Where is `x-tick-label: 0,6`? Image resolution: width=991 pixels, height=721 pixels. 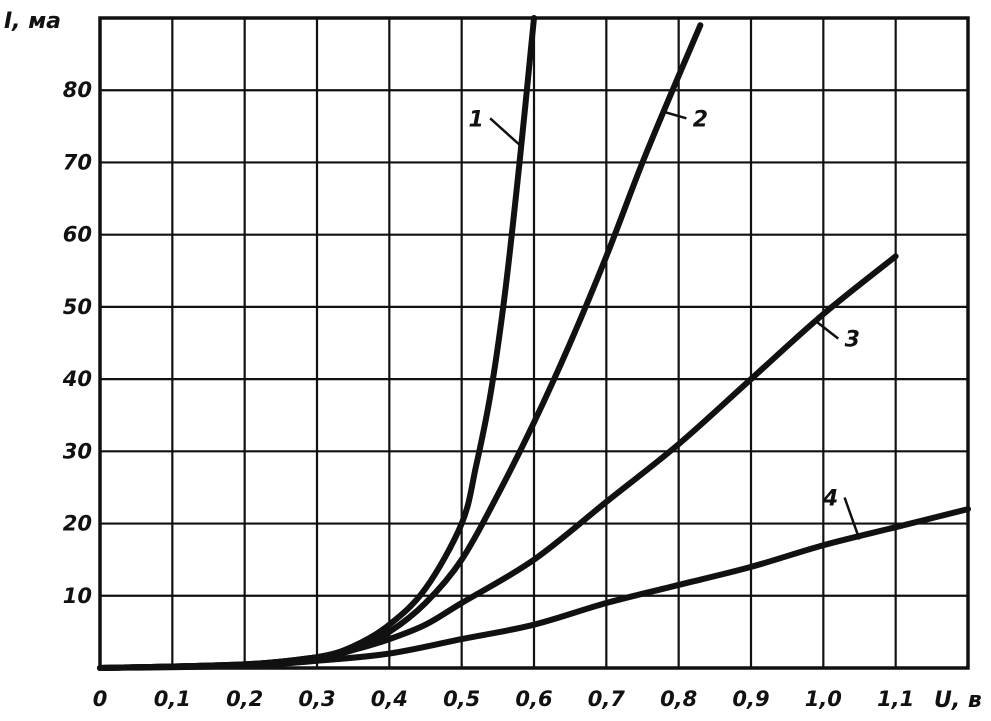
x-tick-label: 0,6 is located at coordinates (533, 699).